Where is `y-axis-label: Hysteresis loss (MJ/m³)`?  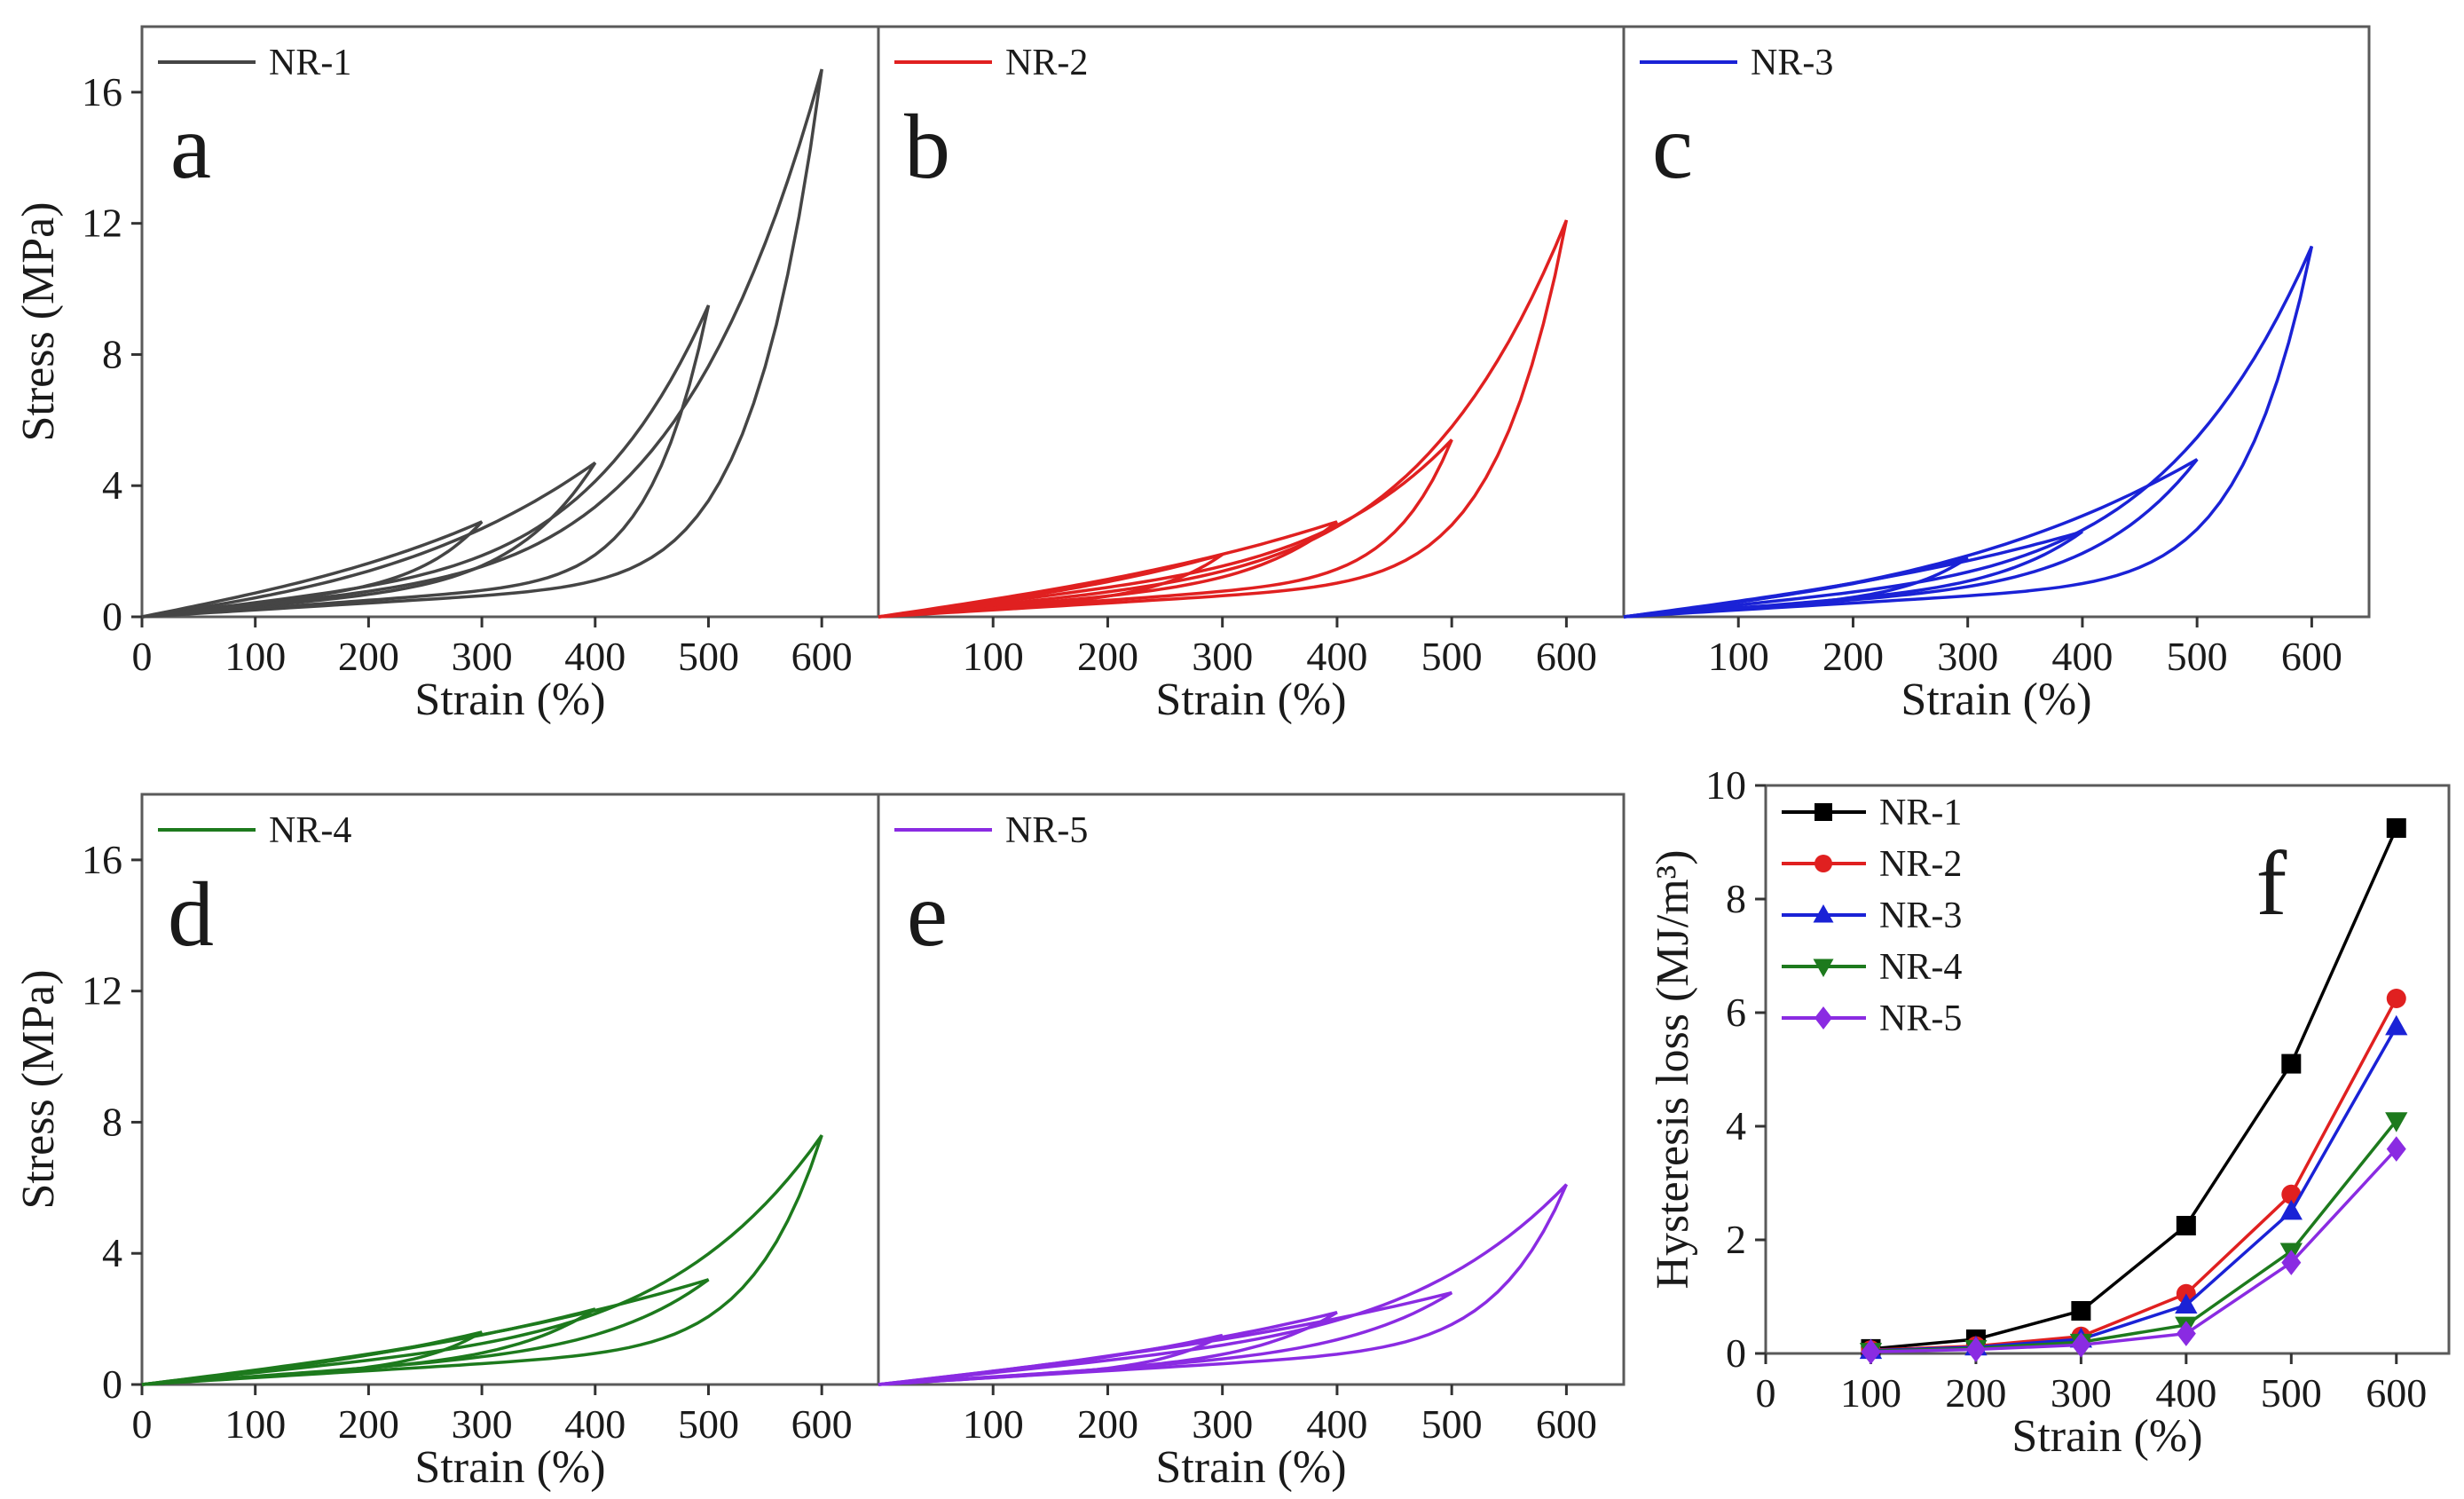 y-axis-label: Hysteresis loss (MJ/m³) is located at coordinates (1673, 1069).